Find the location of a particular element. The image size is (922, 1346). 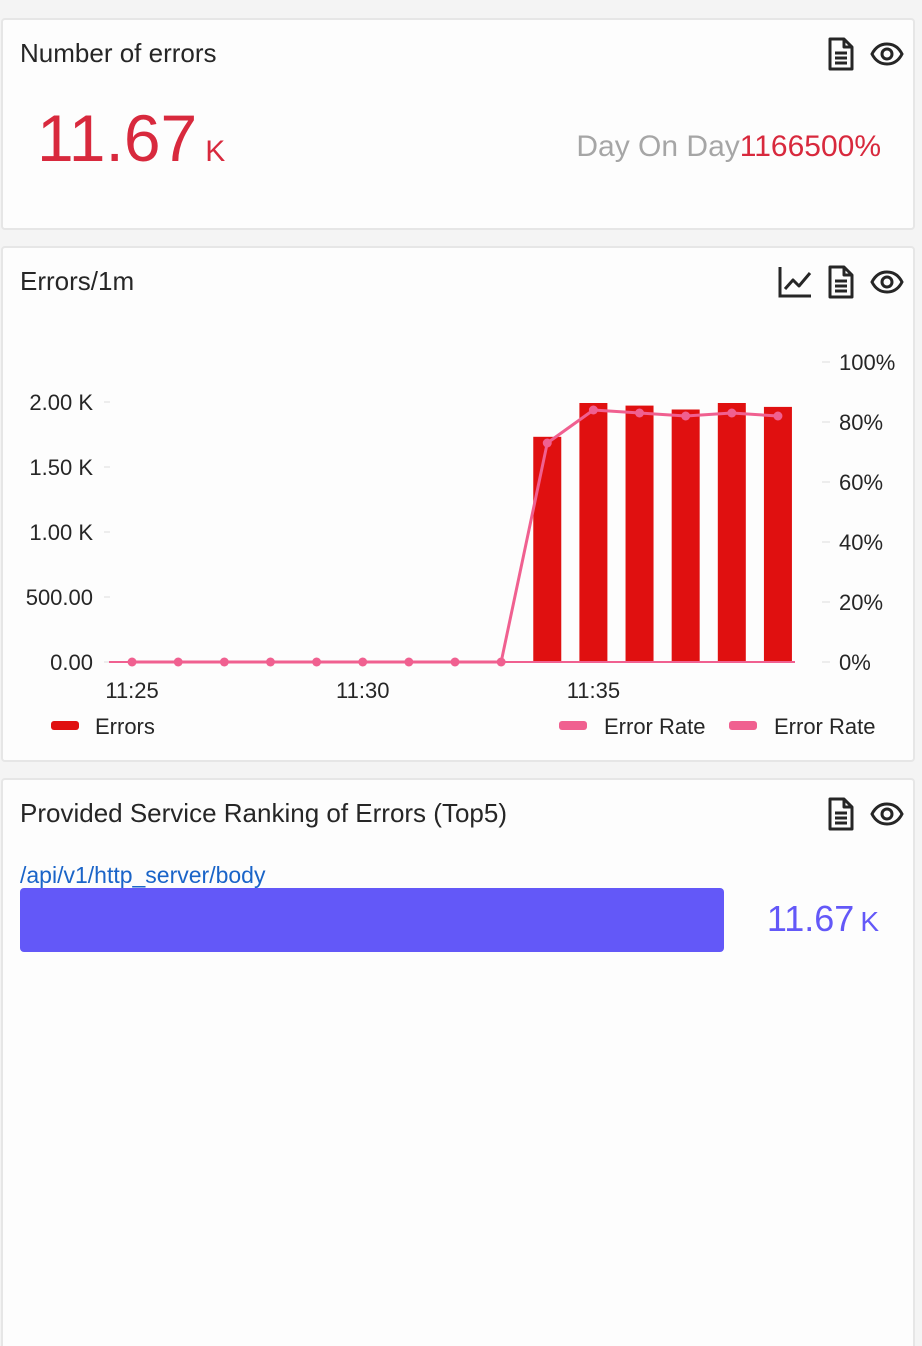

x-tick-label: 11:30 is located at coordinates (362, 690).